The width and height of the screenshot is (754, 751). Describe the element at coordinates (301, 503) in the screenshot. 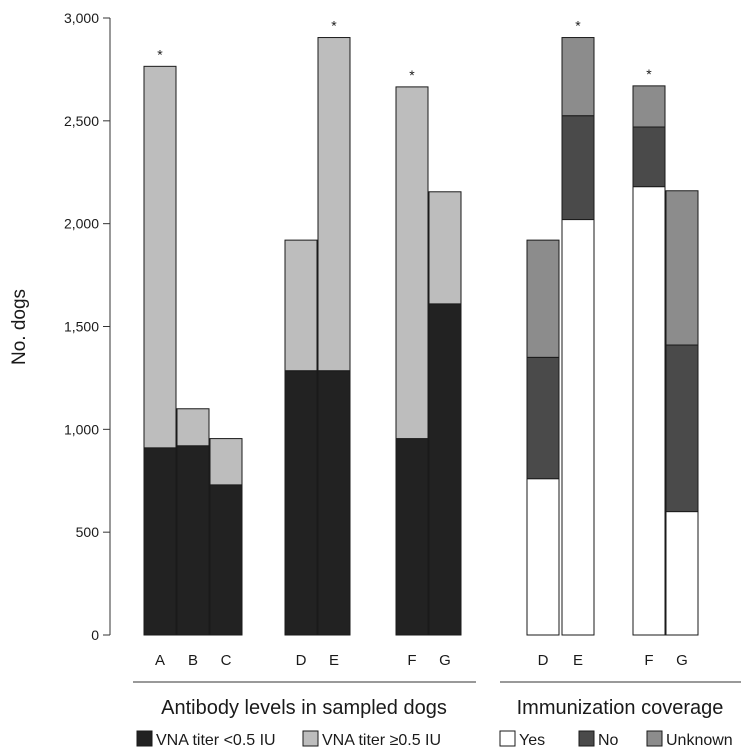

I see `bar-segment-d-1-s1` at that location.